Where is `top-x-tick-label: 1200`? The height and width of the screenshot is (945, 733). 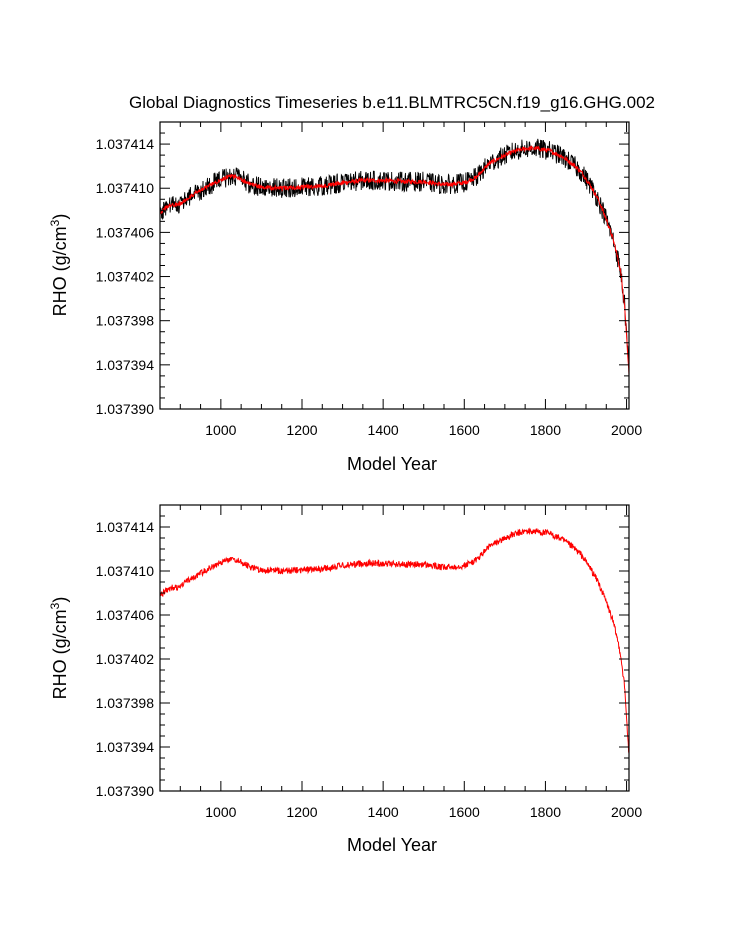
top-x-tick-label: 1200 is located at coordinates (301, 430).